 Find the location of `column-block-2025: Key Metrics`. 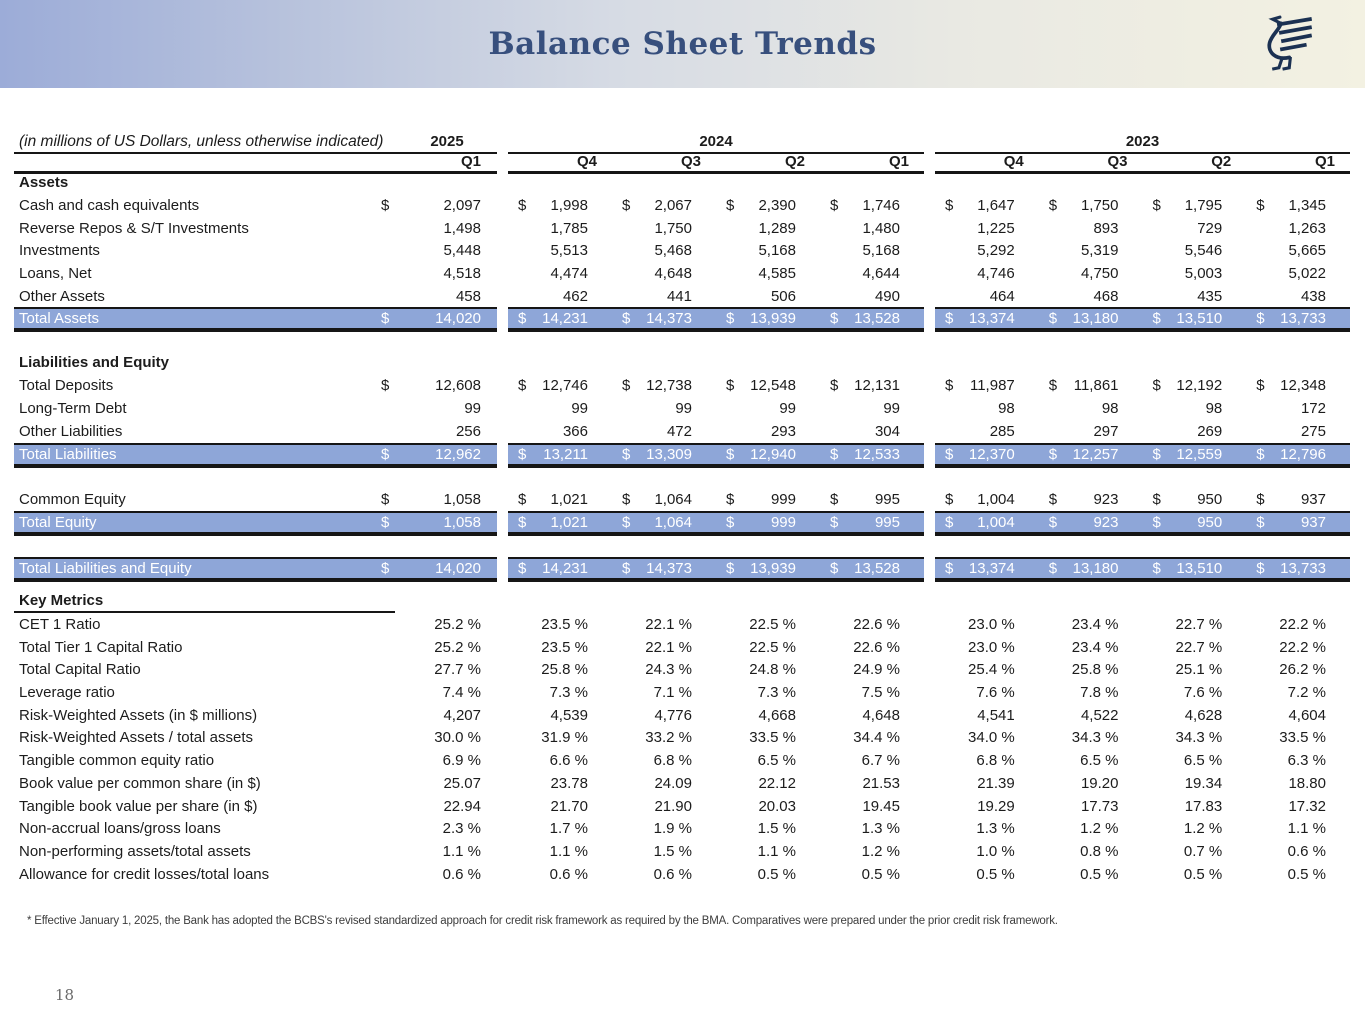

column-block-2025: Key Metrics is located at coordinates (255, 602).